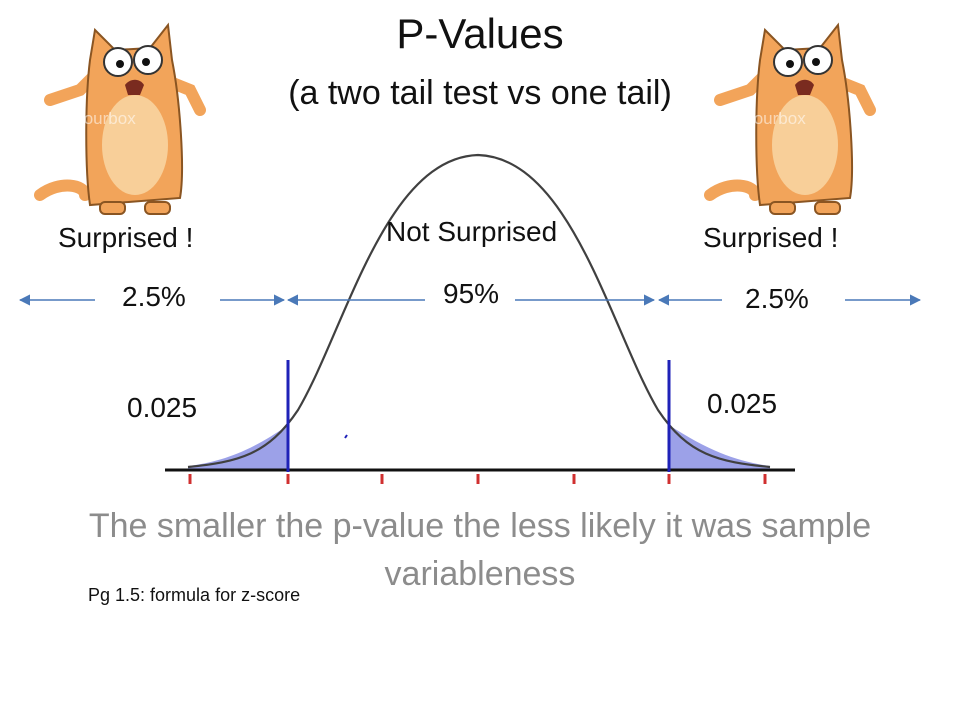 Image resolution: width=960 pixels, height=720 pixels. What do you see at coordinates (719, 447) in the screenshot?
I see `right-tail-region` at bounding box center [719, 447].